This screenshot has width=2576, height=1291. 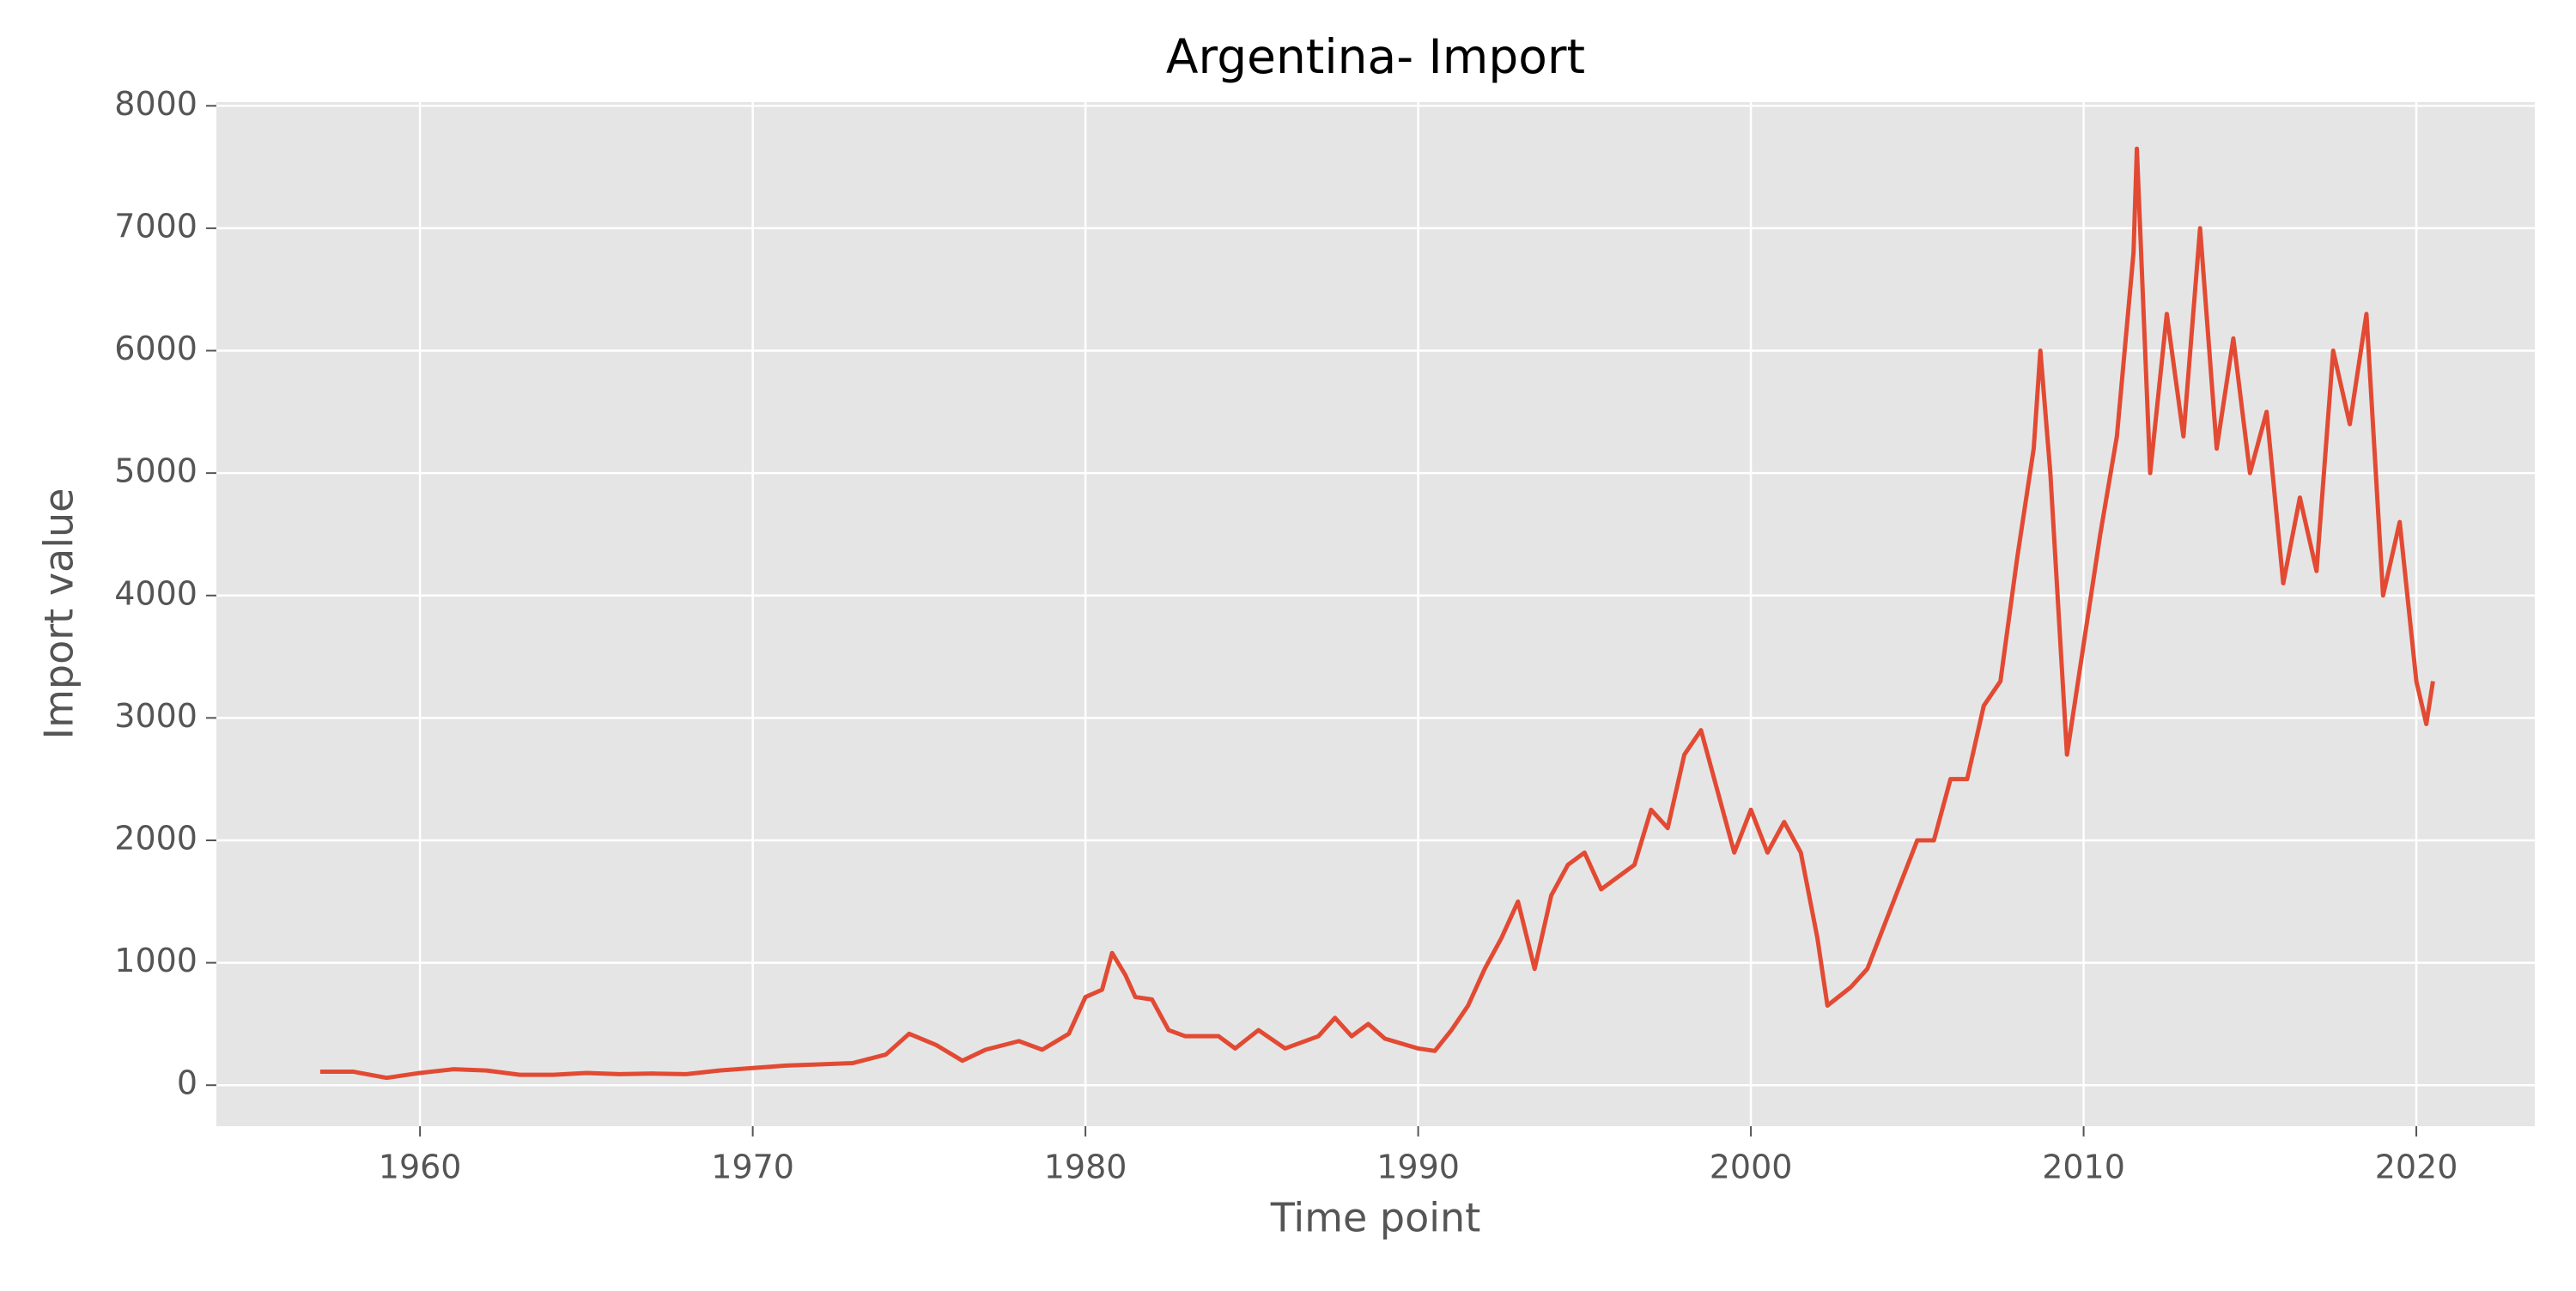 I want to click on x-tick-label: 1970, so click(x=753, y=1168).